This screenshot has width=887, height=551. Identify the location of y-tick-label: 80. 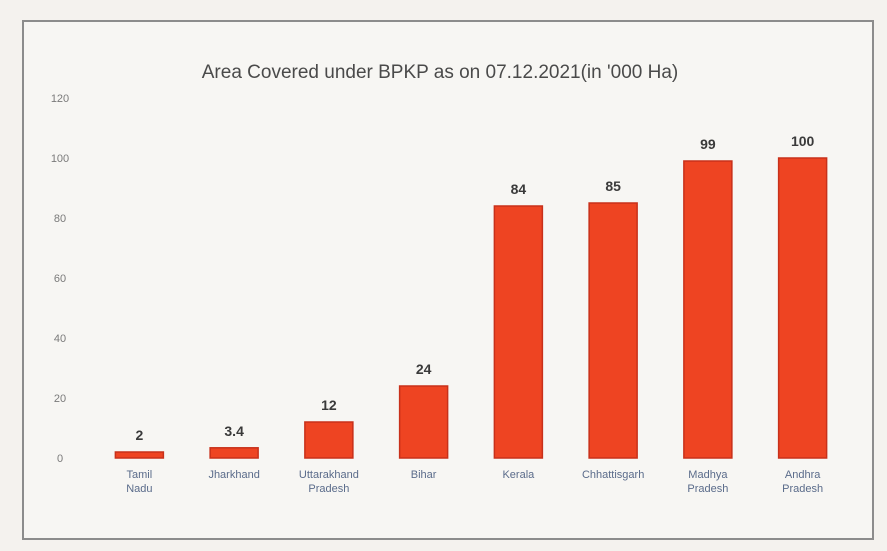
(60, 219).